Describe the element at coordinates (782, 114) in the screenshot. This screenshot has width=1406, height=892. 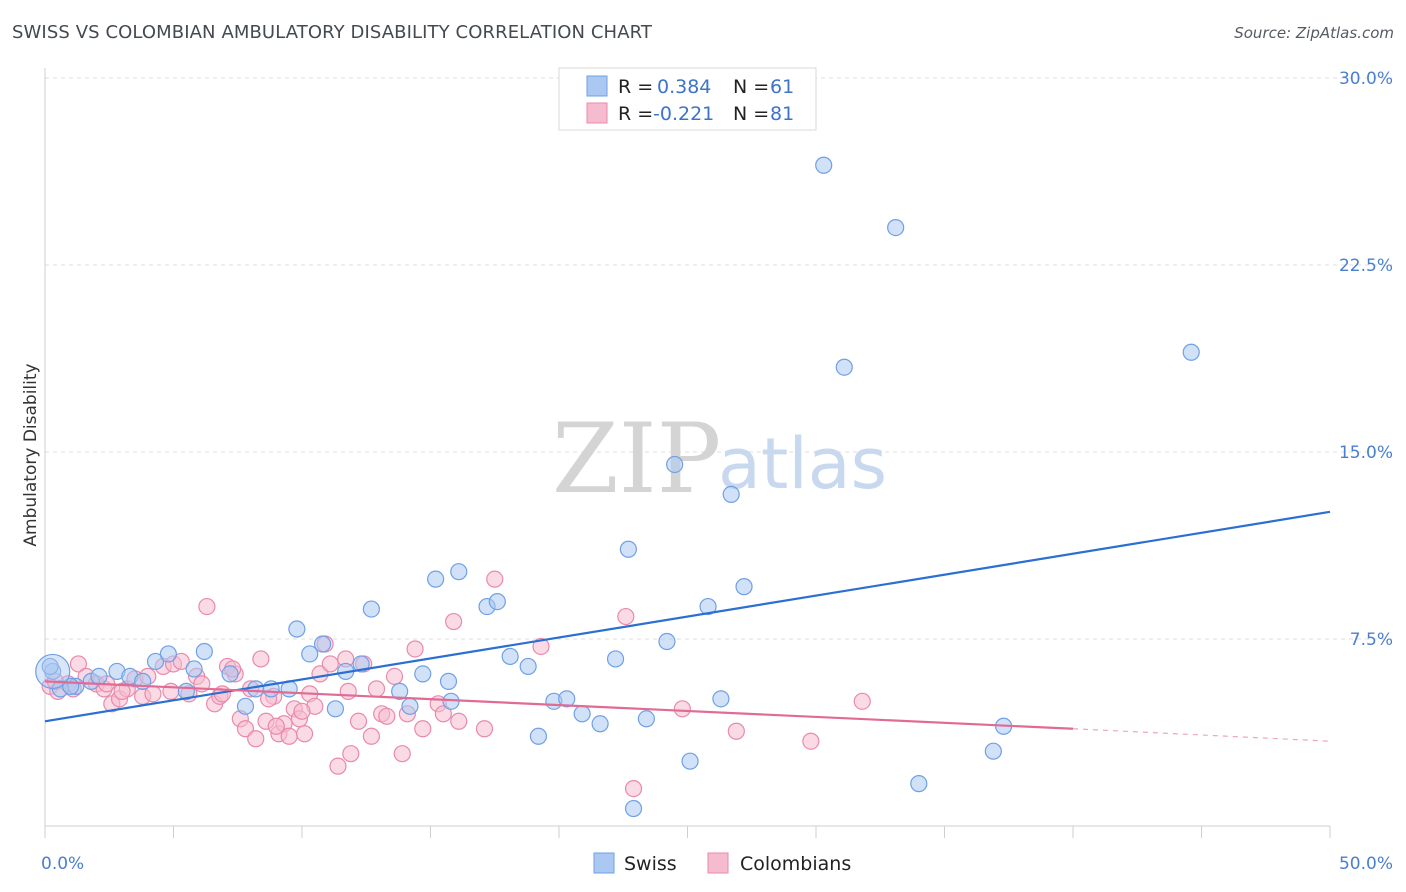
I see `legend-colombians-n-value: 81` at that location.